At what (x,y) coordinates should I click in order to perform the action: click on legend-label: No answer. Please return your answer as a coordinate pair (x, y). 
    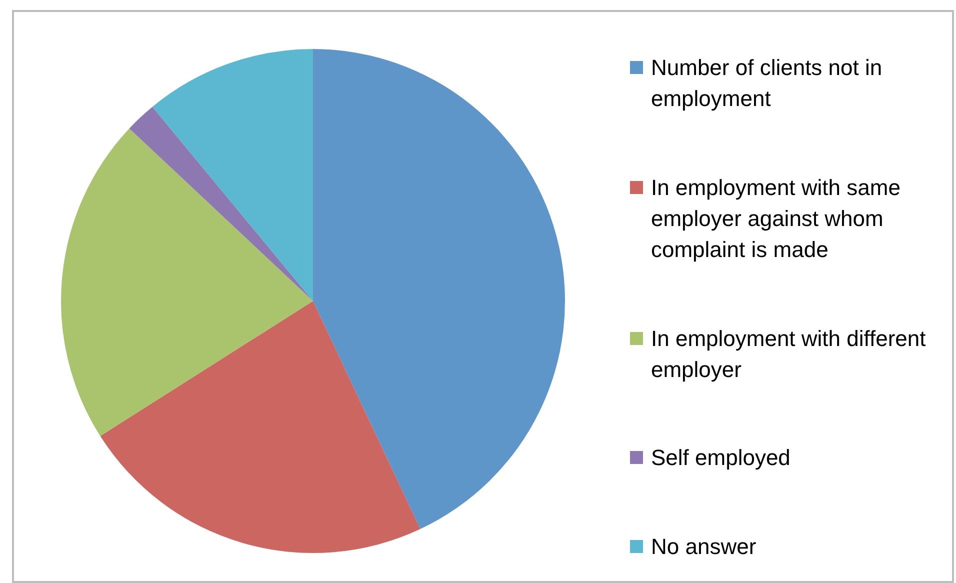
    Looking at the image, I should click on (703, 547).